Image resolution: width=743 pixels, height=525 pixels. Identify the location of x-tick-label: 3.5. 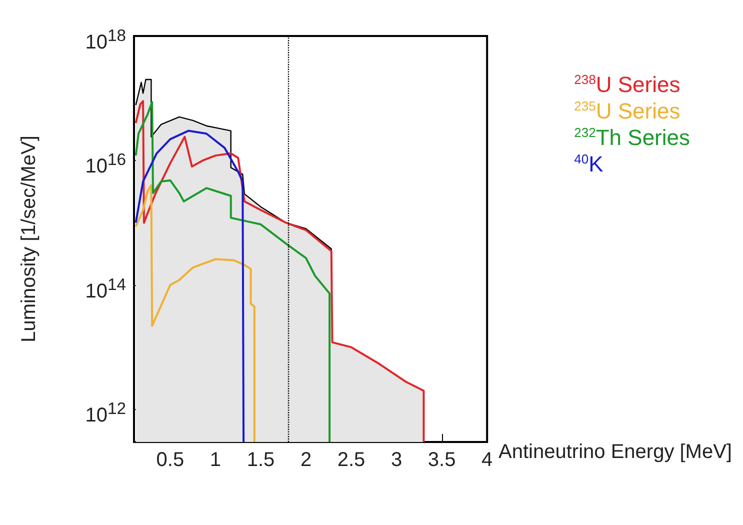
(442, 460).